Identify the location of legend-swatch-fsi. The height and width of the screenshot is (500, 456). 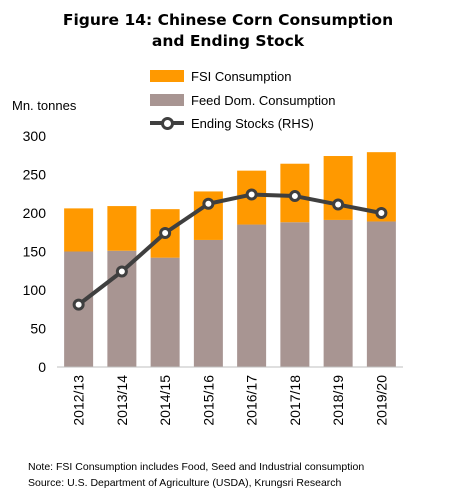
(167, 76).